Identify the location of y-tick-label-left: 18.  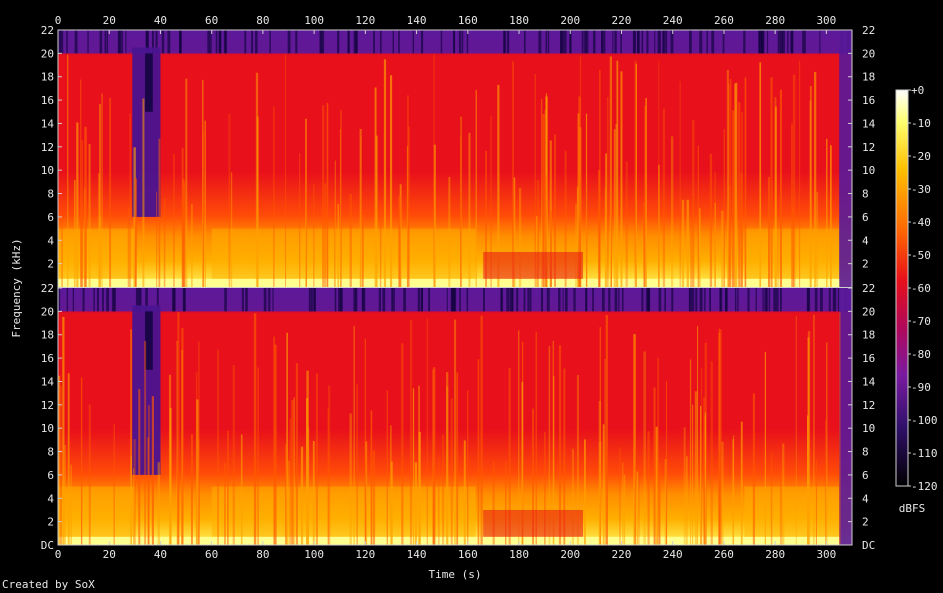
(47, 77).